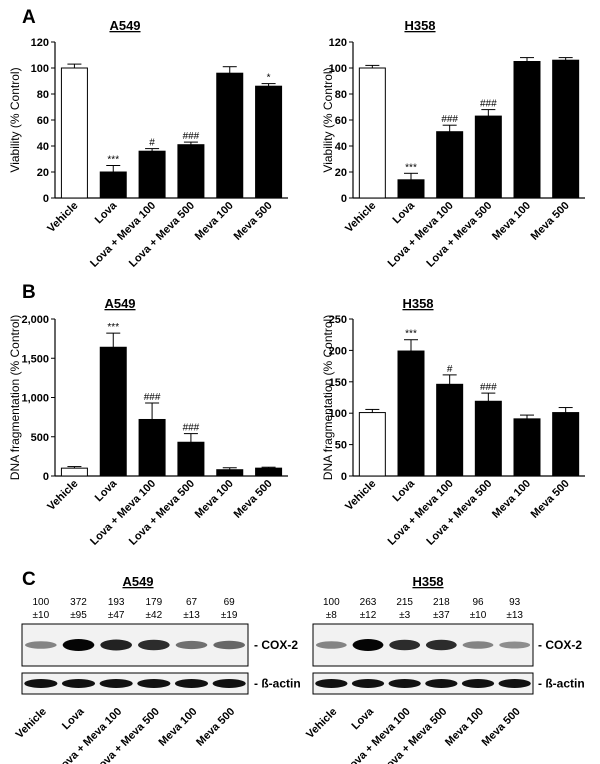 This screenshot has height=764, width=600. Describe the element at coordinates (229, 615) in the screenshot. I see `blot-quant-sd: ±19` at that location.